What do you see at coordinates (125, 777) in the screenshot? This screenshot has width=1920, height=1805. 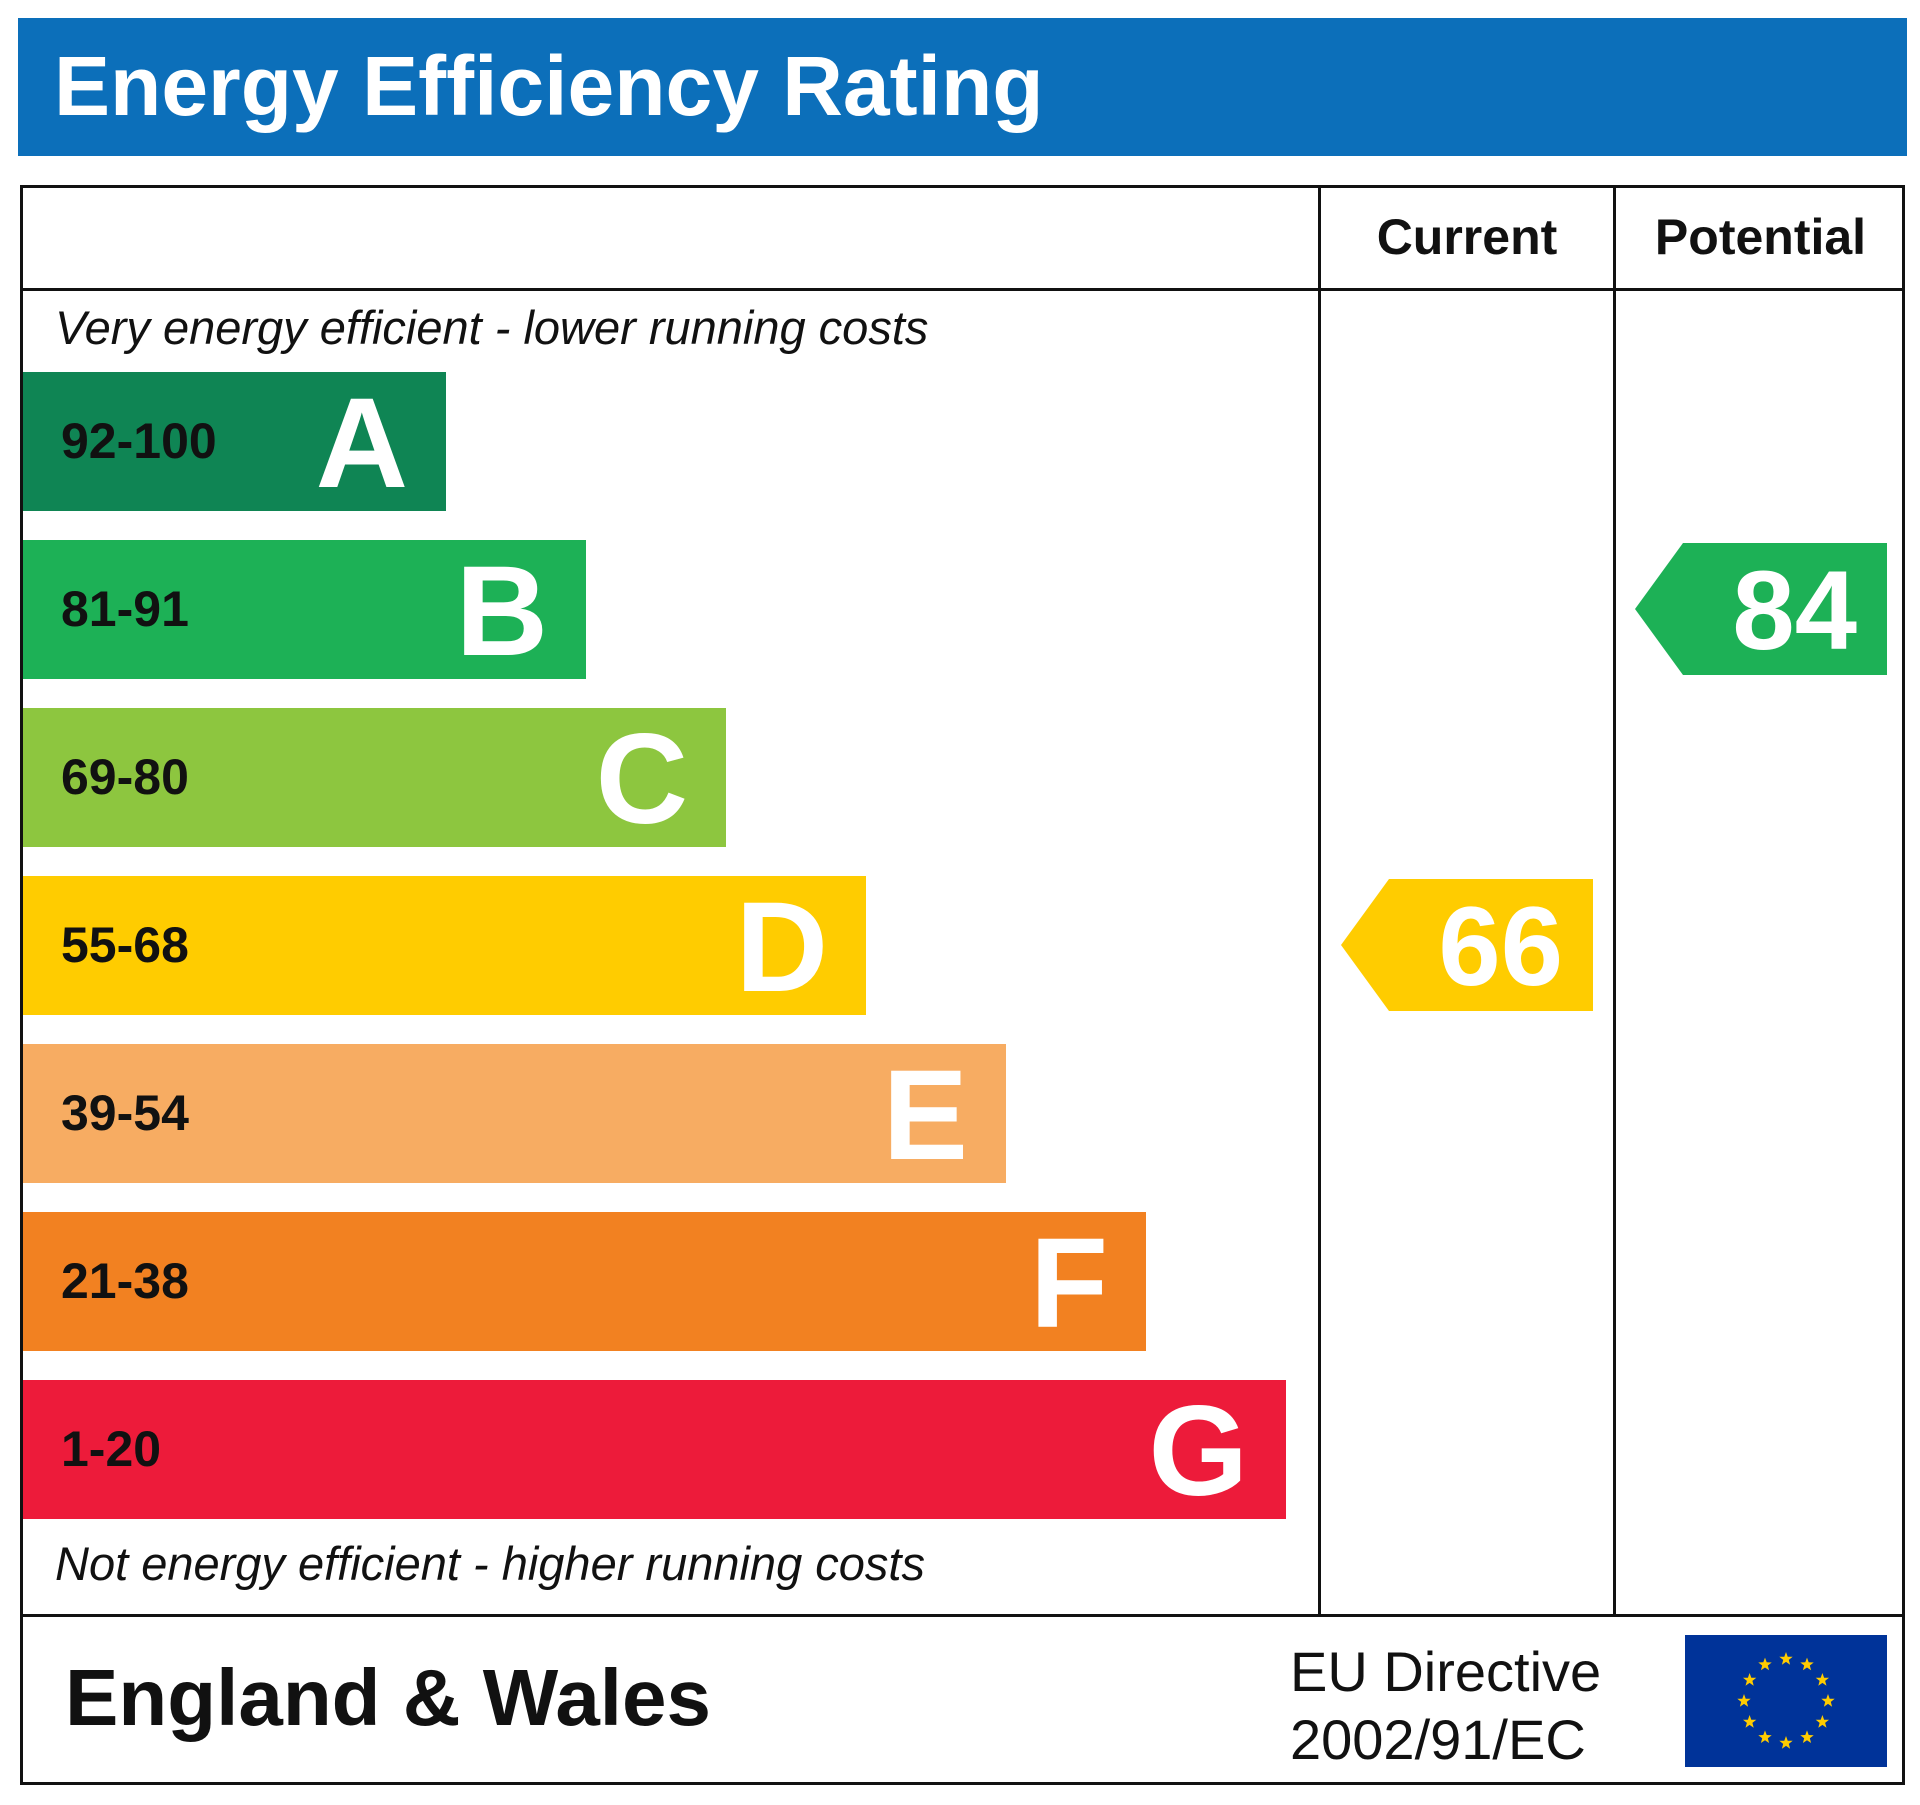 I see `band-range-label: 69-80` at bounding box center [125, 777].